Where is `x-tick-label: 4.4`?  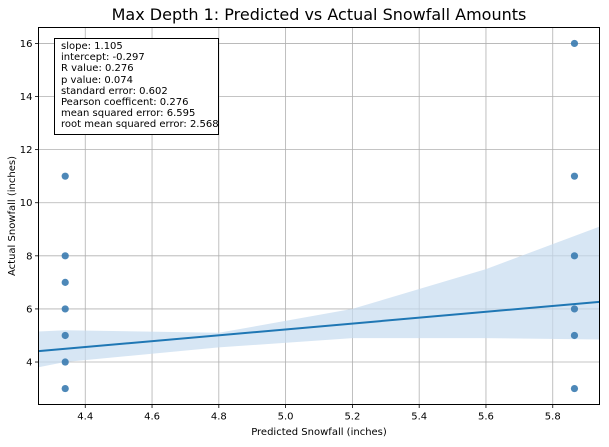 x-tick-label: 4.4 is located at coordinates (85, 417).